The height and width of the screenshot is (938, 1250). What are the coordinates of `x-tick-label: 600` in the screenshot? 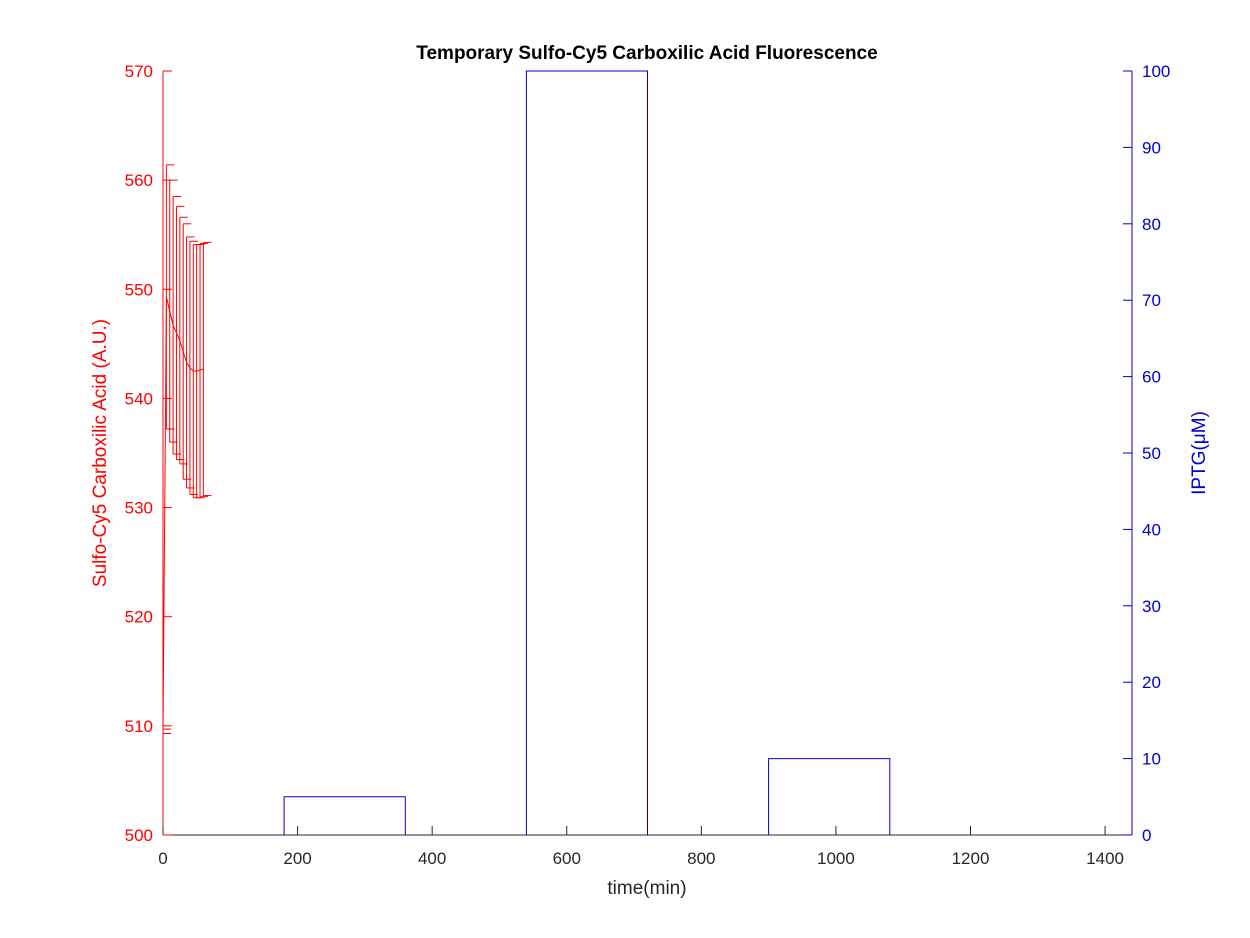 It's located at (567, 858).